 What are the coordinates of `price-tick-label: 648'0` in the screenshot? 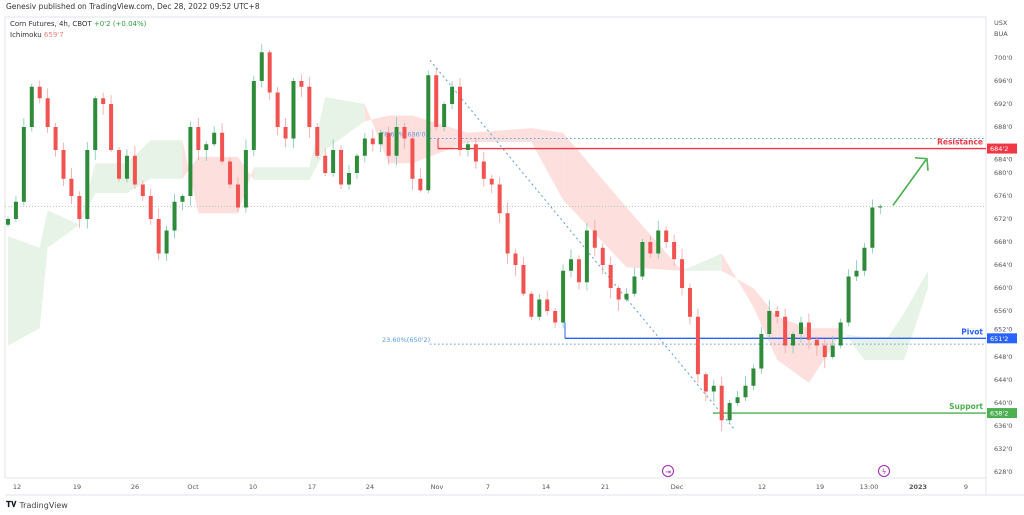 It's located at (1003, 357).